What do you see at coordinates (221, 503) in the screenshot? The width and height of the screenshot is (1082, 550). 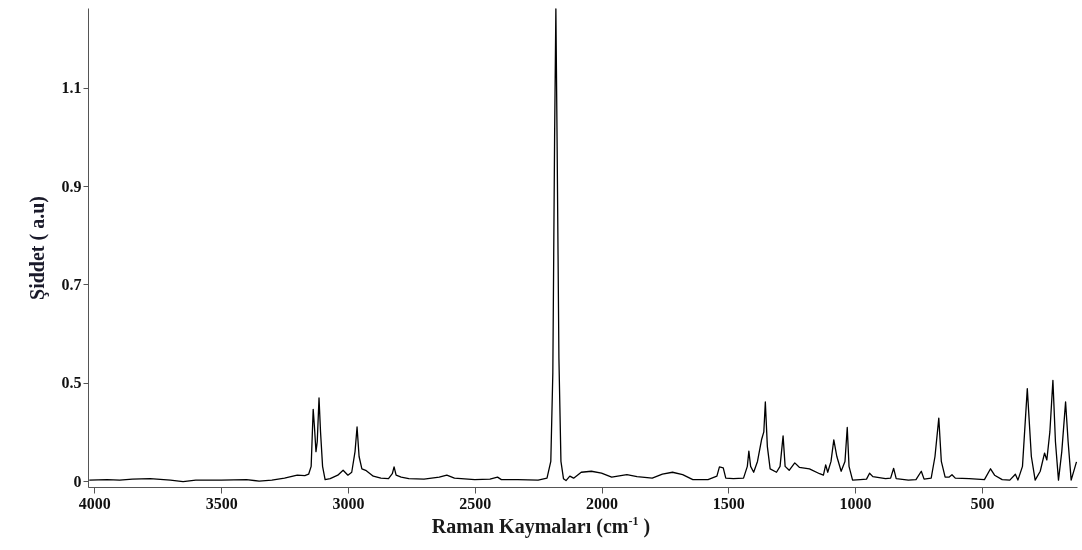 I see `x-tick-label: 3500` at bounding box center [221, 503].